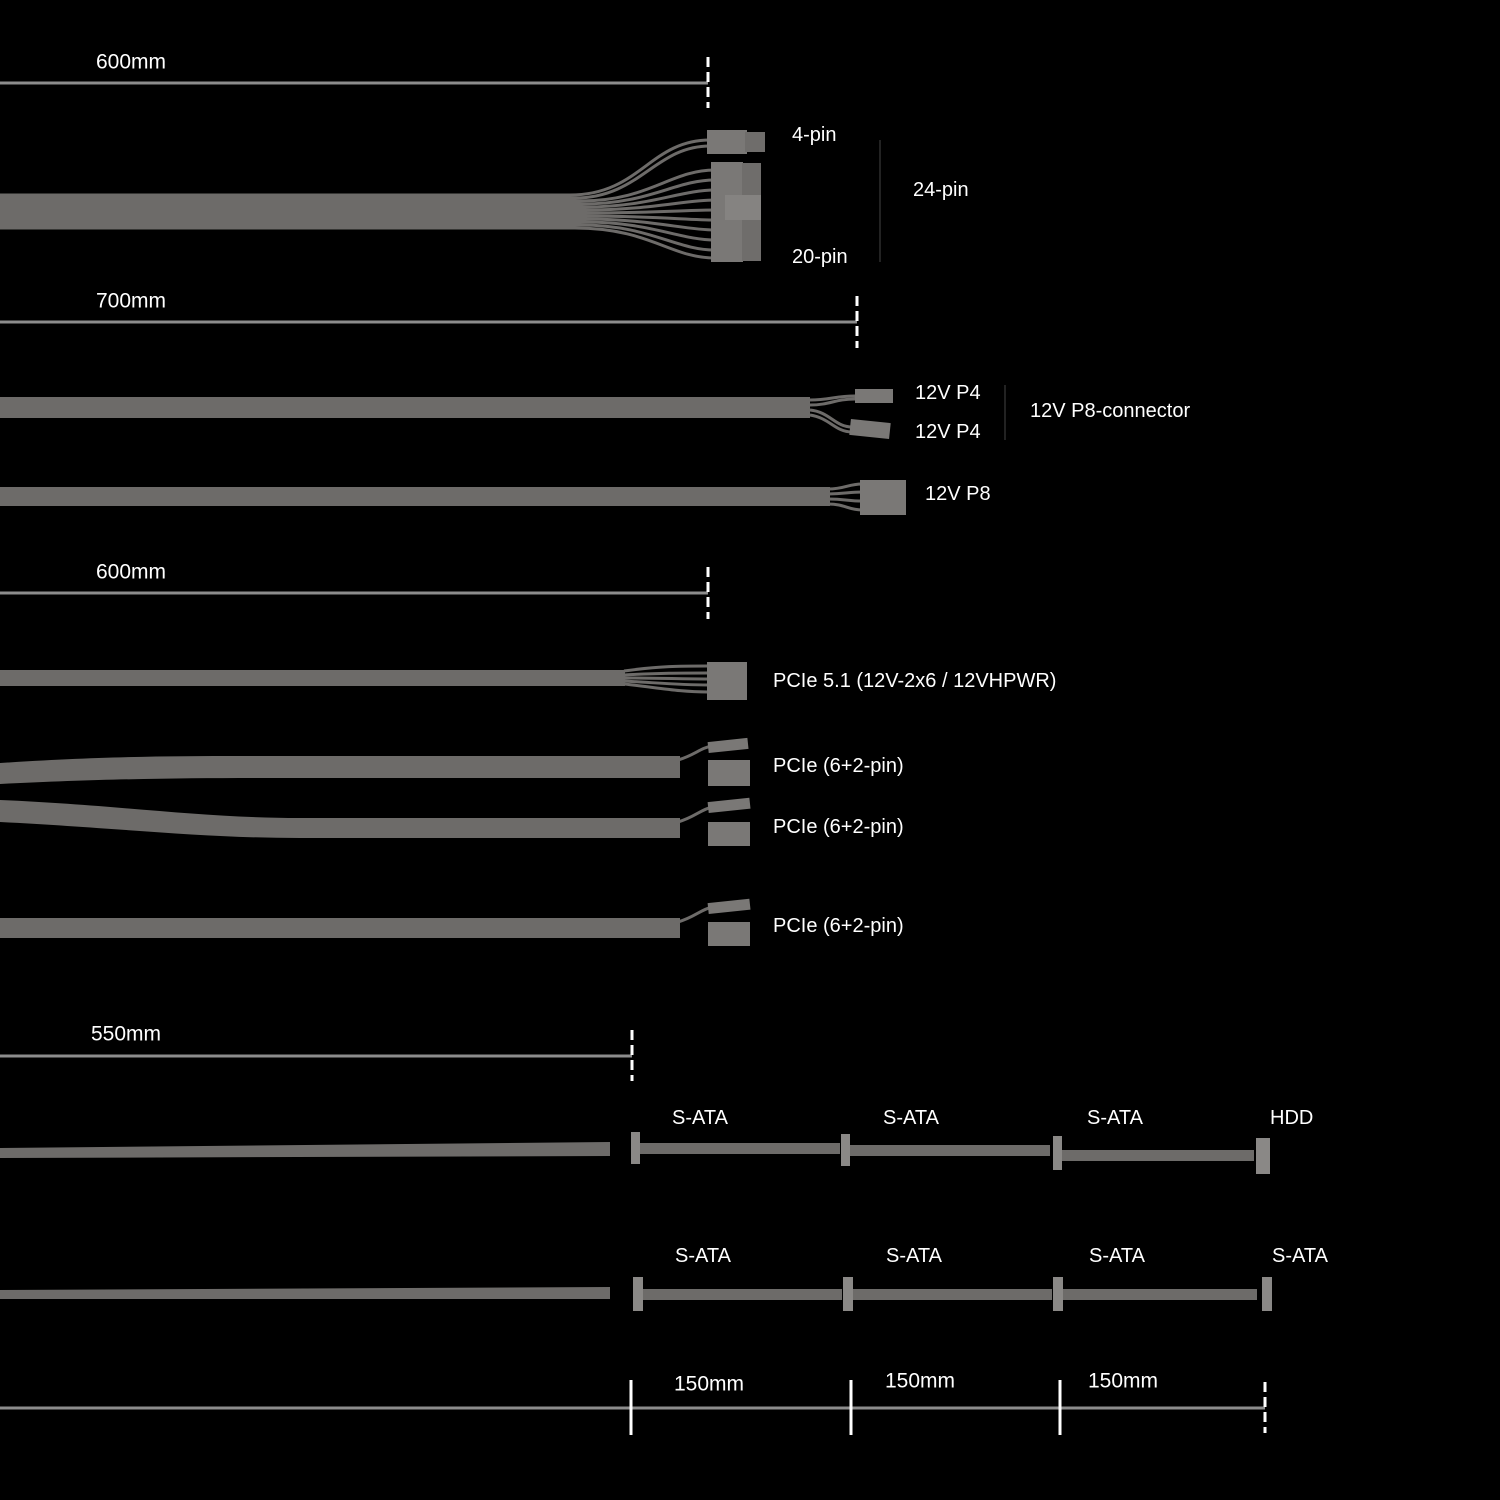 The width and height of the screenshot is (1500, 1500). I want to click on connector-12v-p4-a, so click(874, 396).